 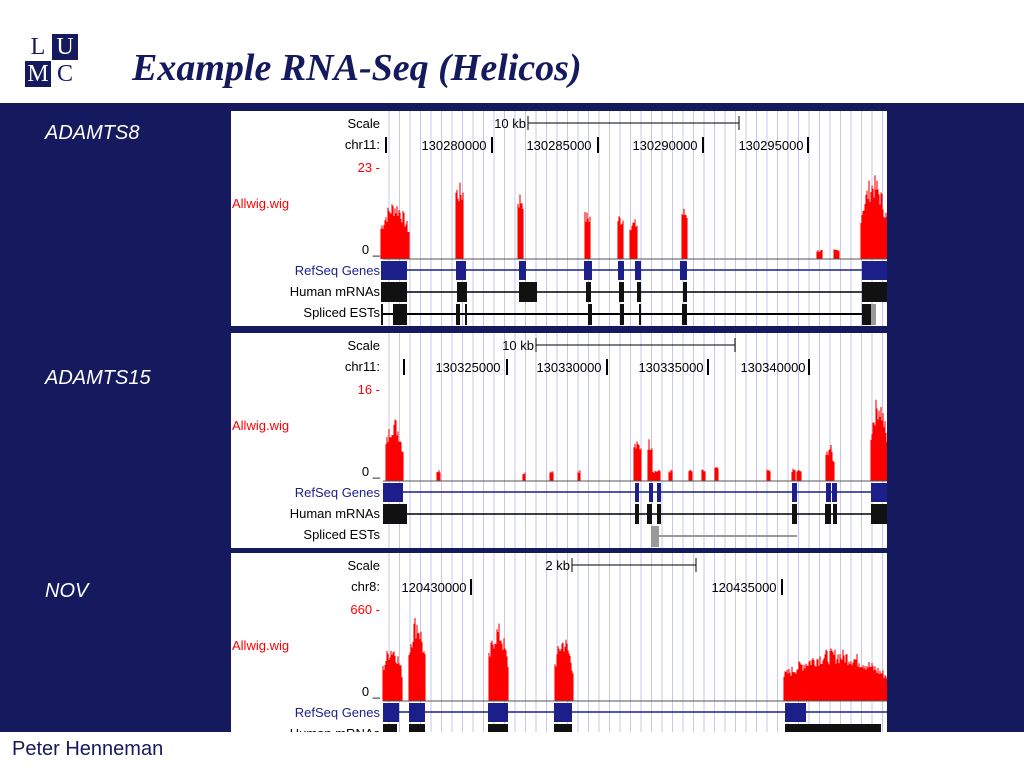 What do you see at coordinates (65, 47) in the screenshot?
I see `logo-letter-u: U` at bounding box center [65, 47].